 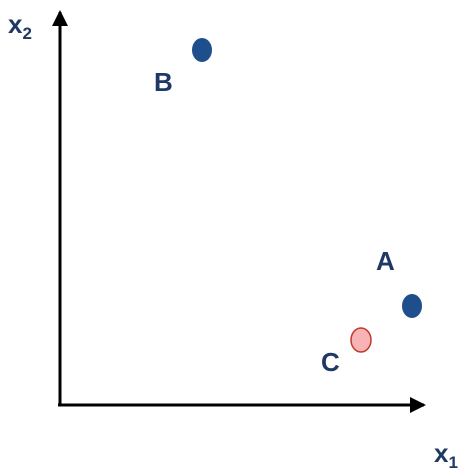 What do you see at coordinates (330, 362) in the screenshot?
I see `point-label: C` at bounding box center [330, 362].